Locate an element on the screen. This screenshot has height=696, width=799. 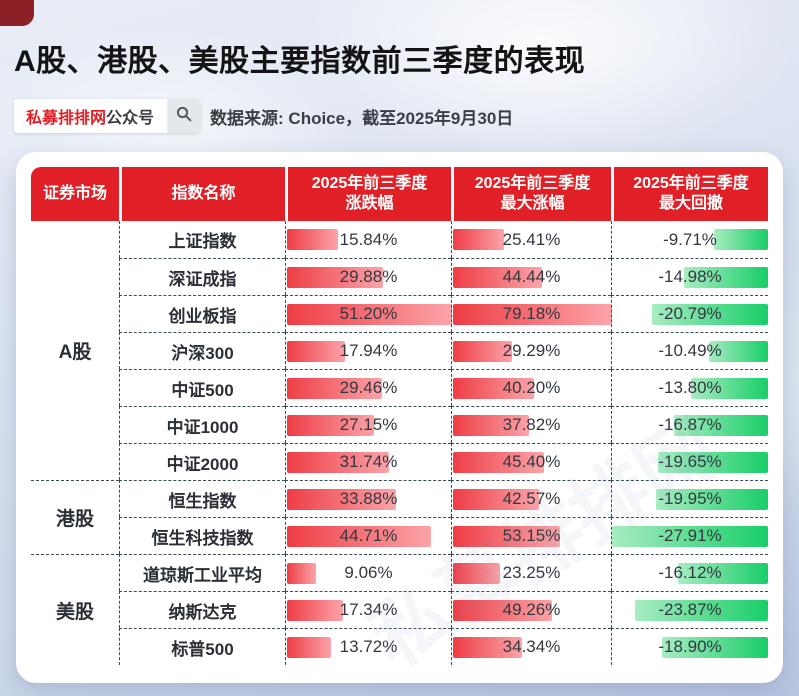
ytd-change-value: 17.94% is located at coordinates (368, 350).